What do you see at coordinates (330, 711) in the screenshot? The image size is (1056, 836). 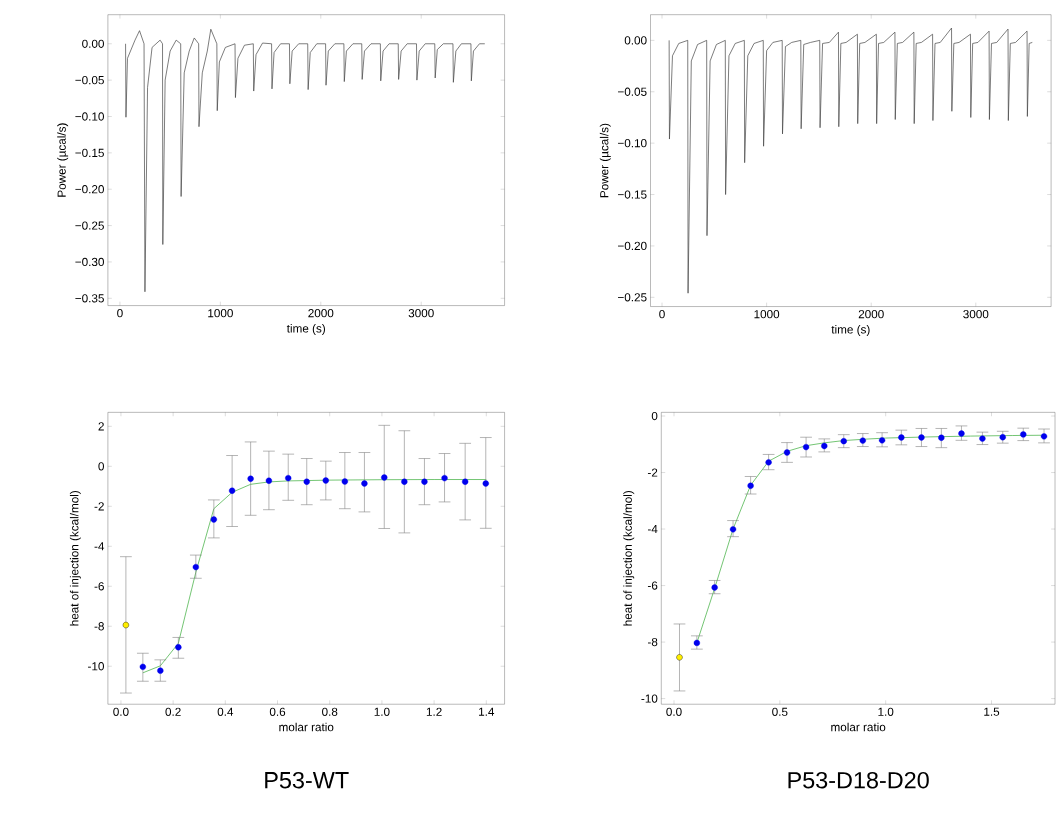 I see `x-tick-label: 0.8` at bounding box center [330, 711].